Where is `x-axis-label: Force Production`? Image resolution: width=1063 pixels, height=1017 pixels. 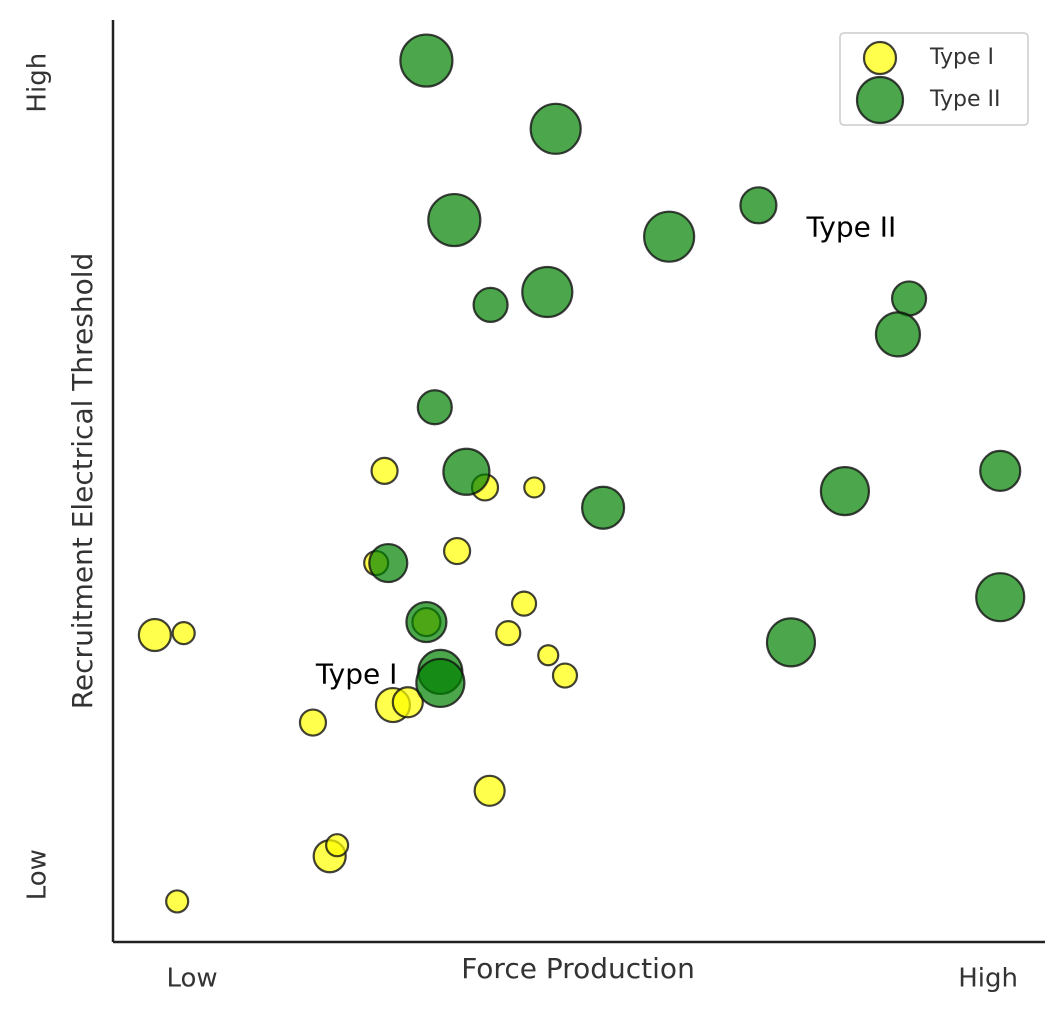
x-axis-label: Force Production is located at coordinates (578, 968).